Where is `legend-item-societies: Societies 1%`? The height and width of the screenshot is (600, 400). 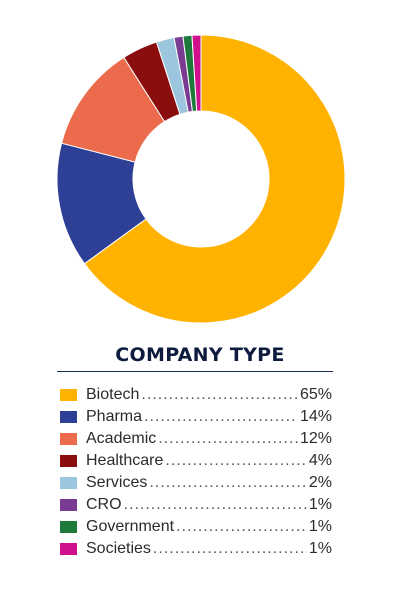 legend-item-societies: Societies 1% is located at coordinates (196, 549).